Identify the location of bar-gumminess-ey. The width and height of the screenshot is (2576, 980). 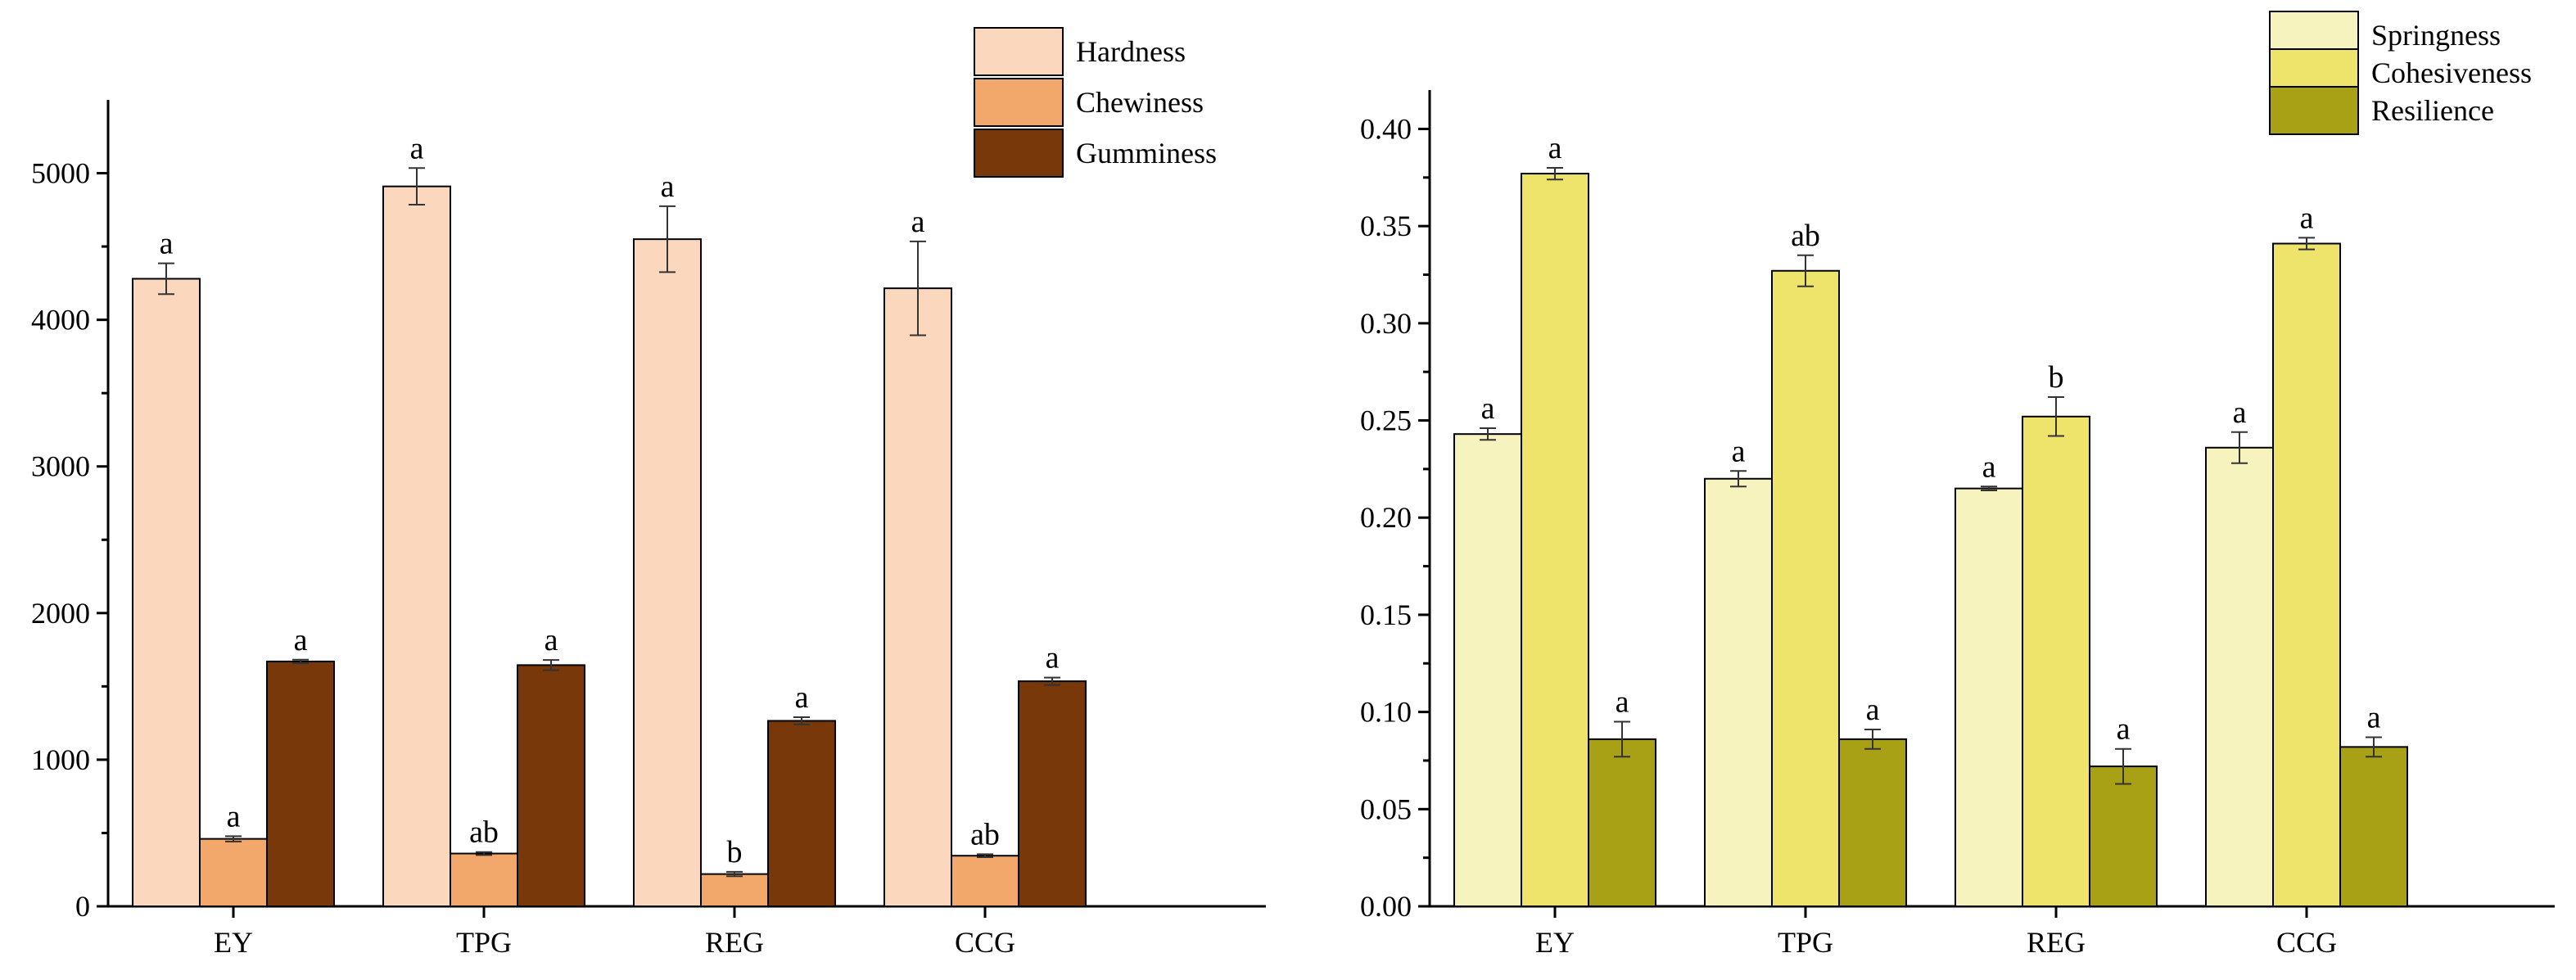
(300, 783).